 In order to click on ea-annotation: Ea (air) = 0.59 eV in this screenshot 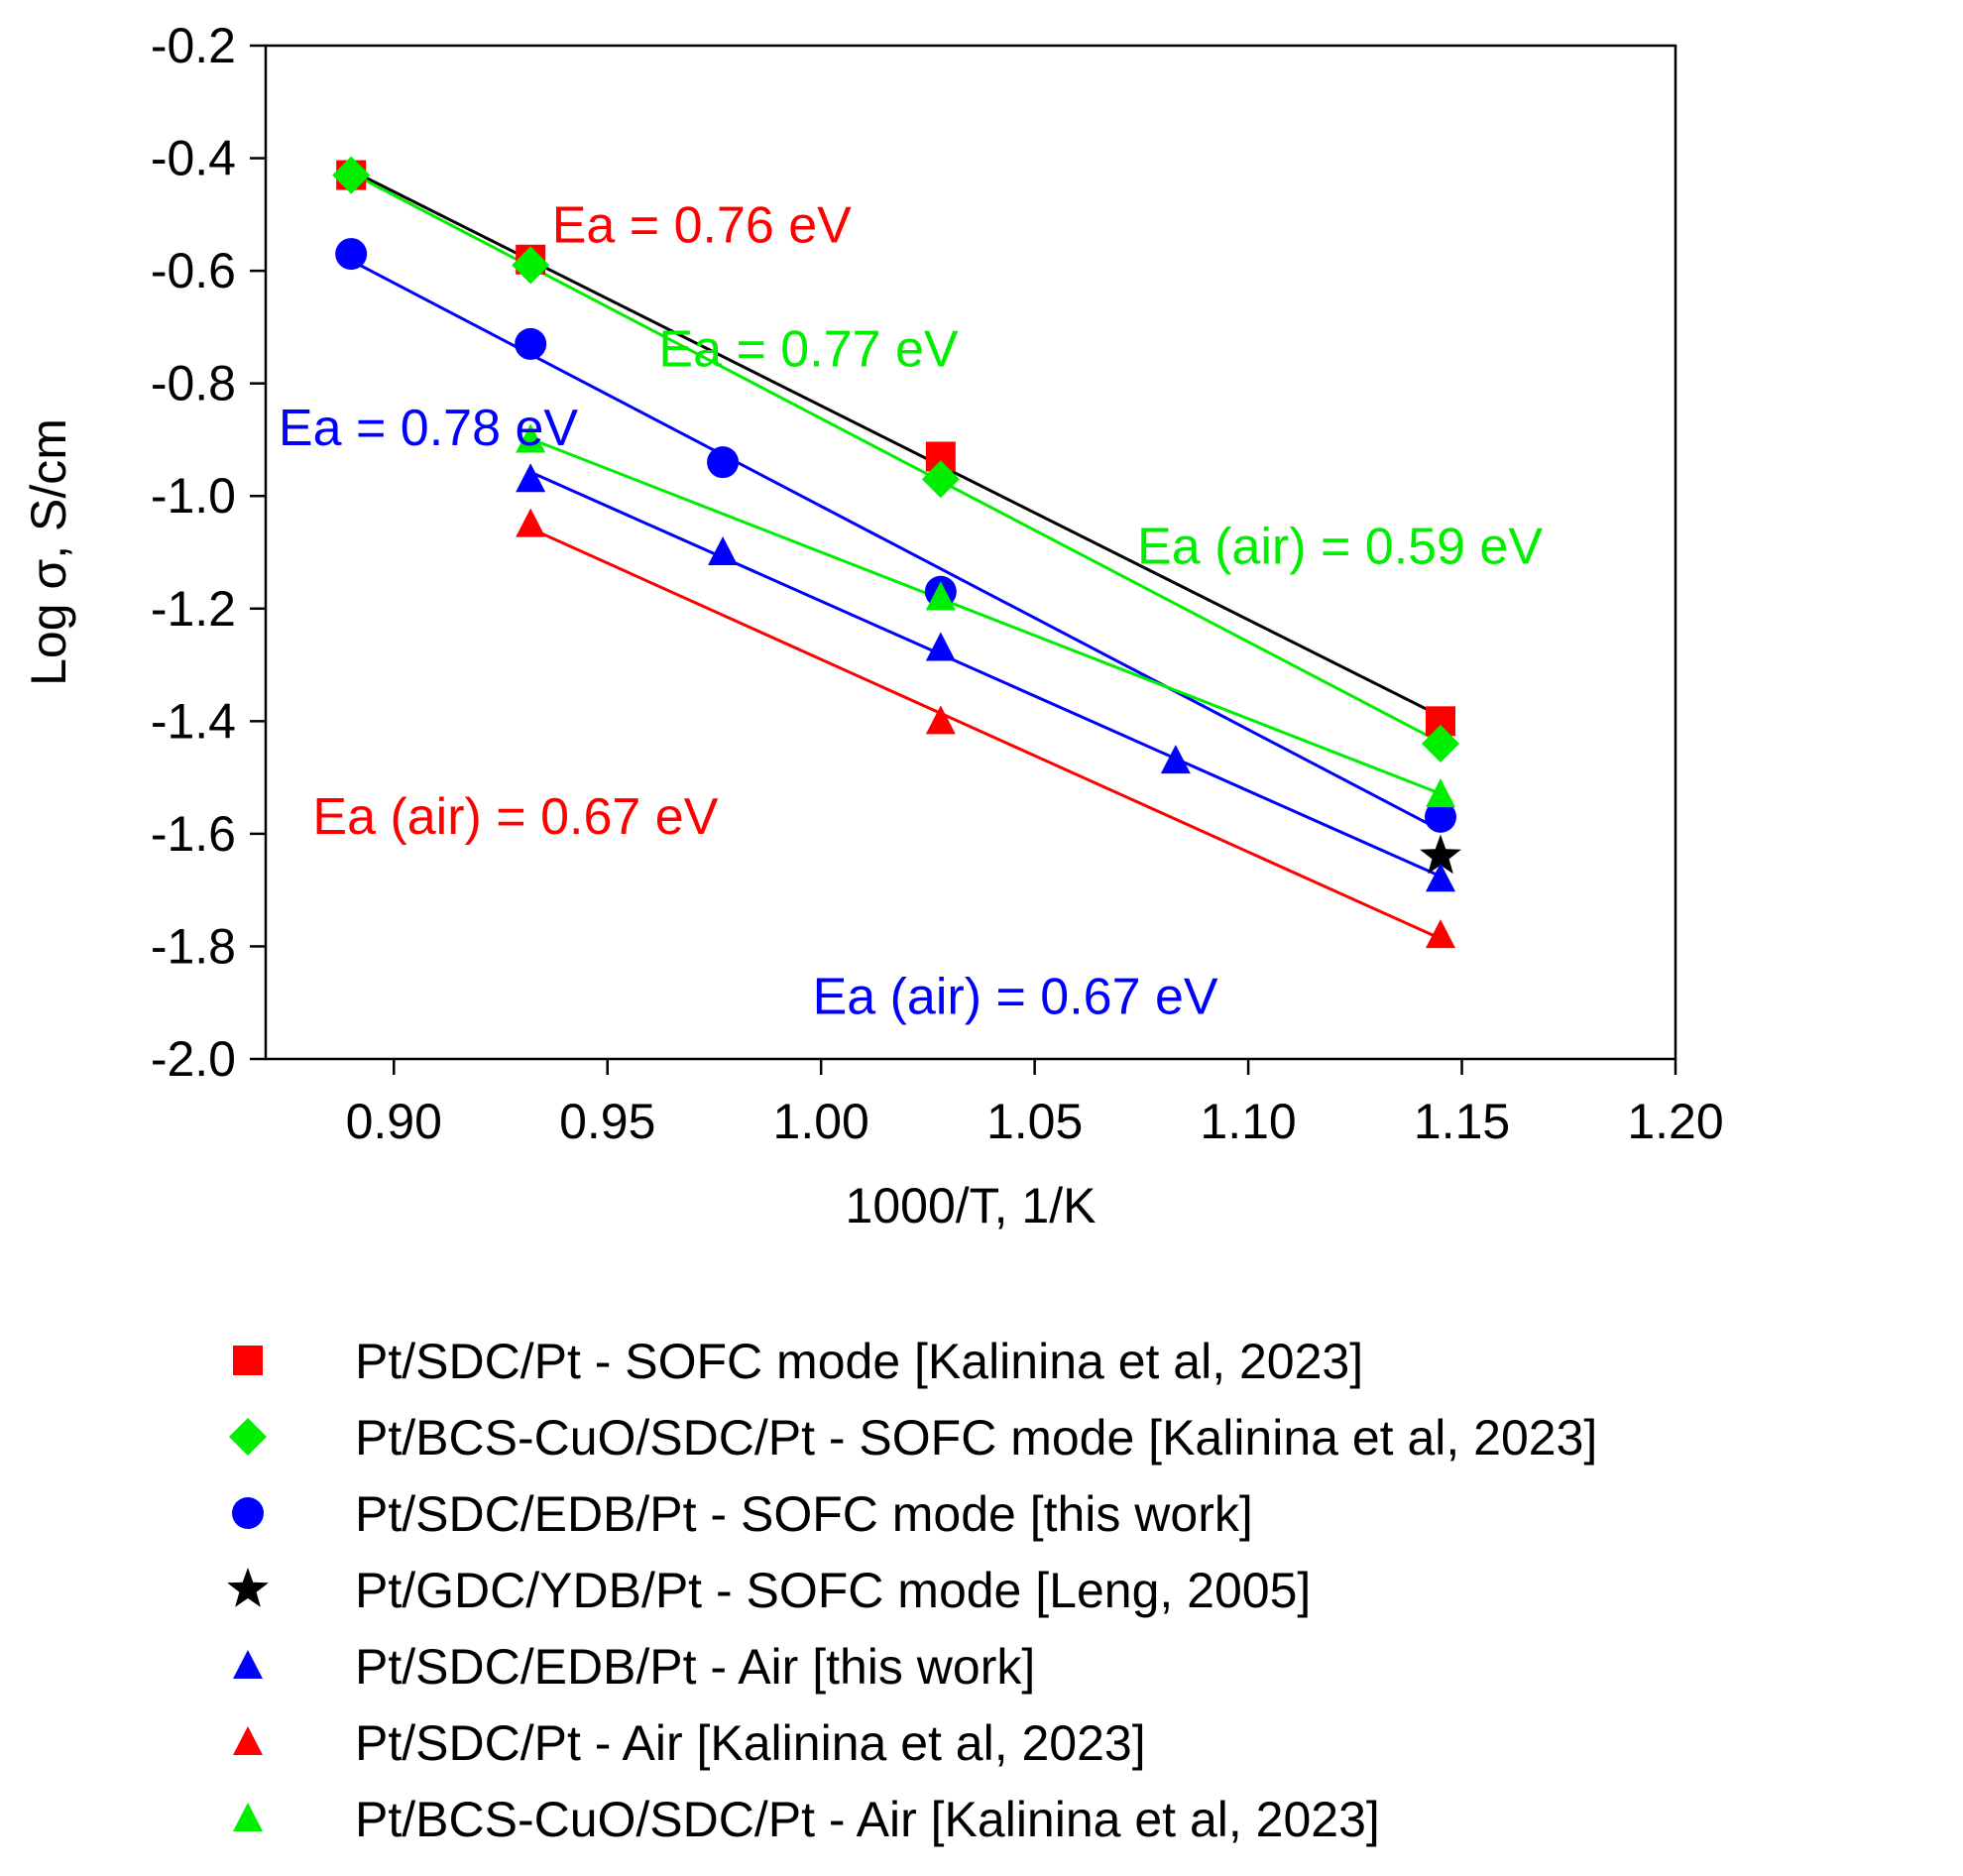, I will do `click(1340, 546)`.